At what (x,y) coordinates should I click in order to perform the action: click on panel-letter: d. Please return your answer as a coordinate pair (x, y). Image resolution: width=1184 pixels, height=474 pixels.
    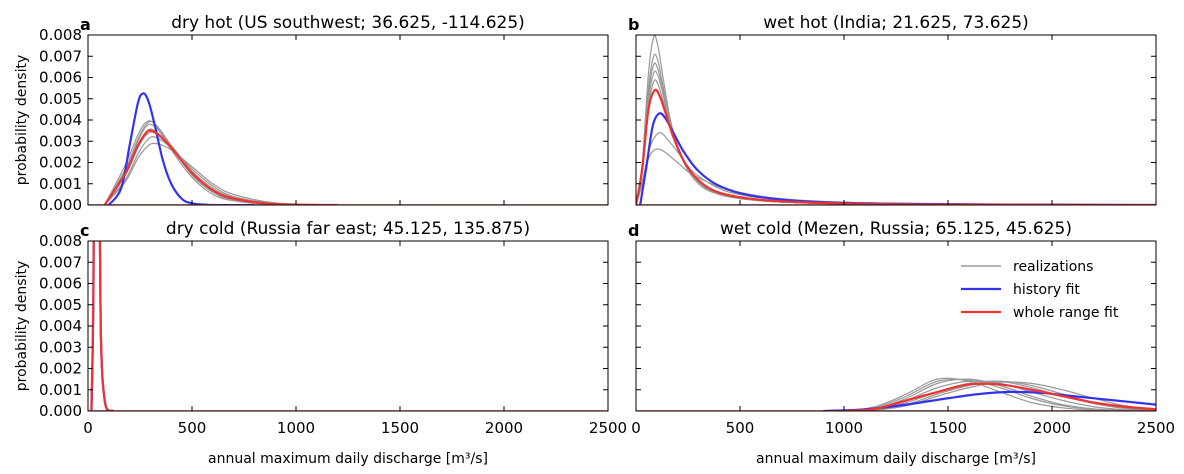
    Looking at the image, I should click on (633, 230).